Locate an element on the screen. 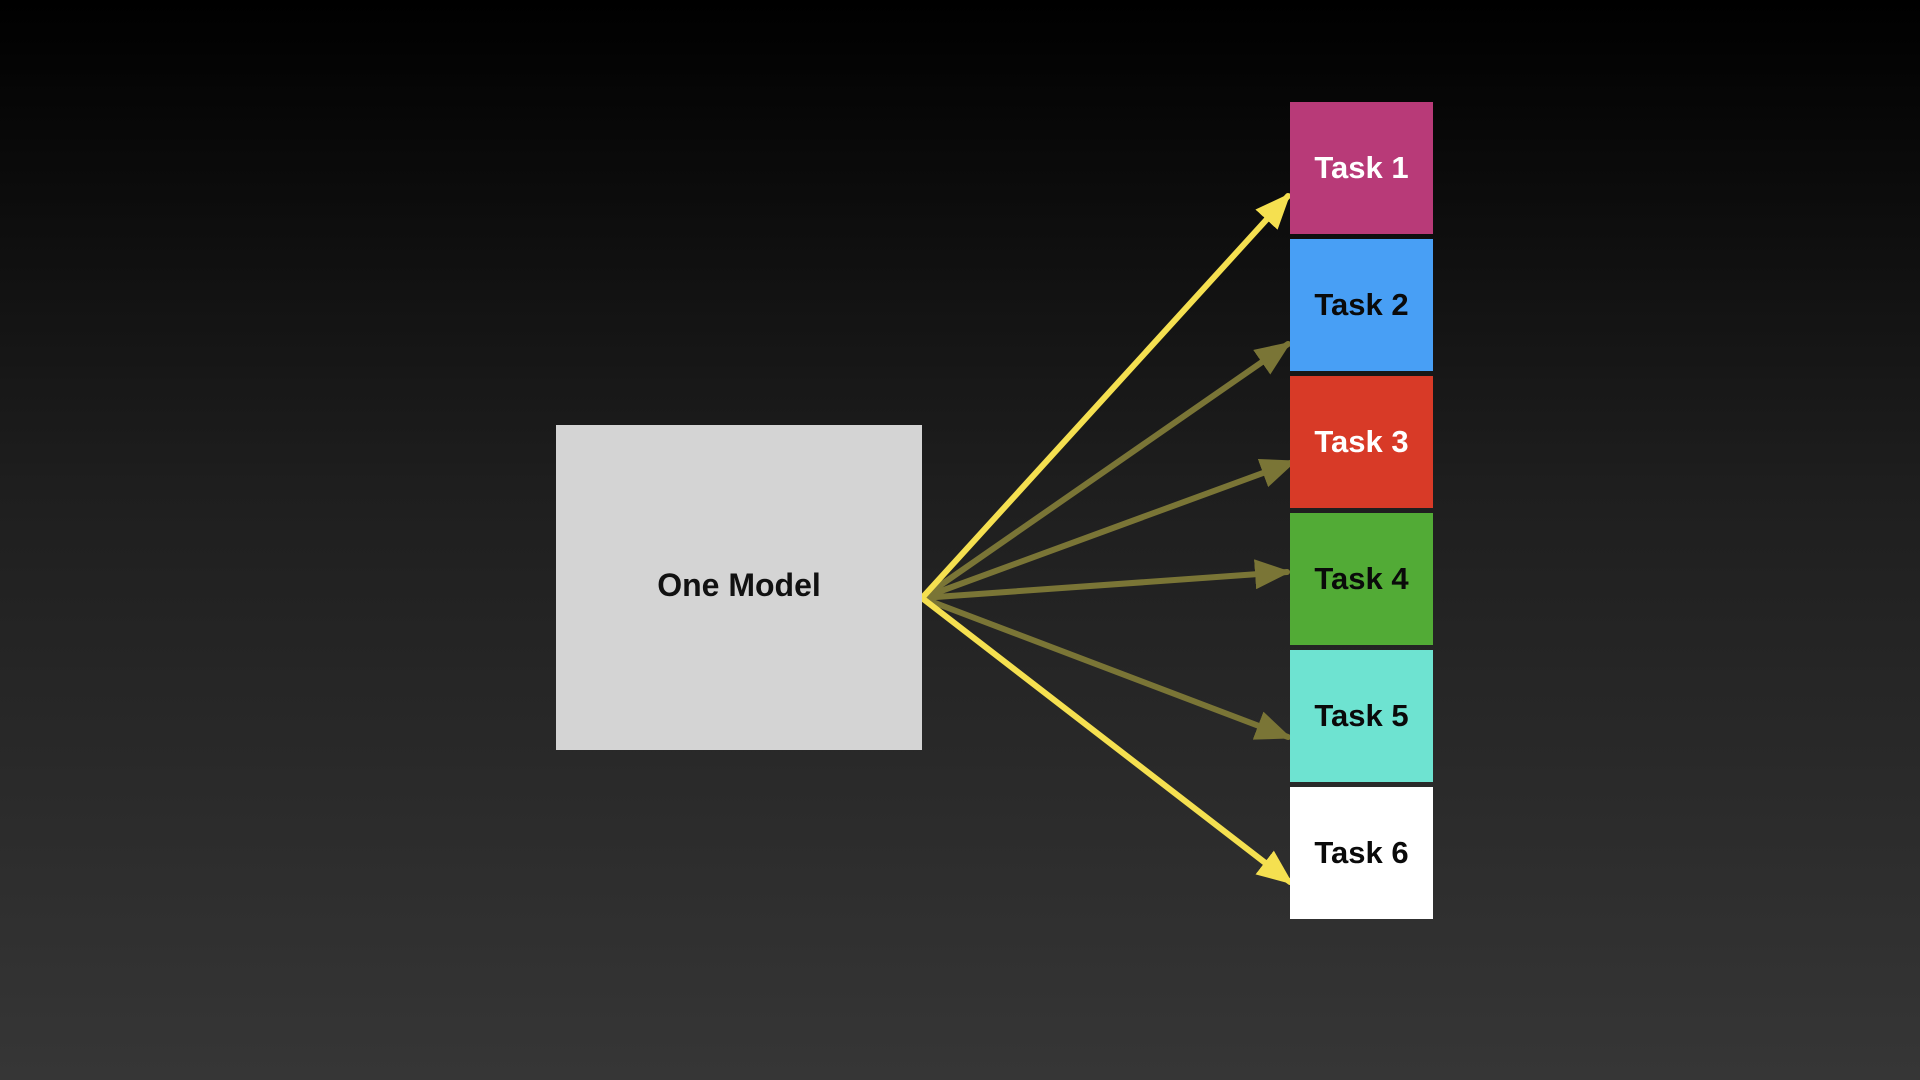 The width and height of the screenshot is (1920, 1080). model-label: One Model is located at coordinates (739, 585).